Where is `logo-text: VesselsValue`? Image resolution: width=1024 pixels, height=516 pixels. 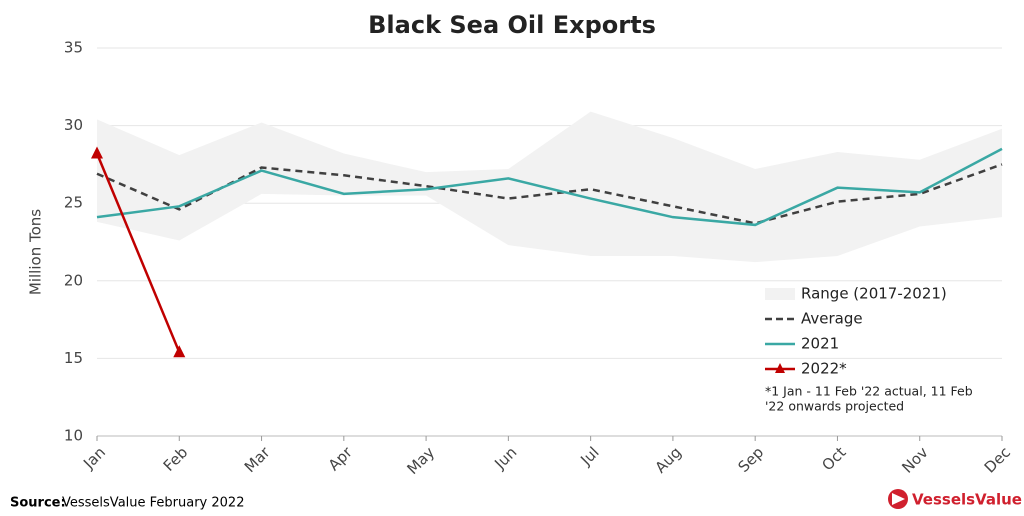 logo-text: VesselsValue is located at coordinates (967, 500).